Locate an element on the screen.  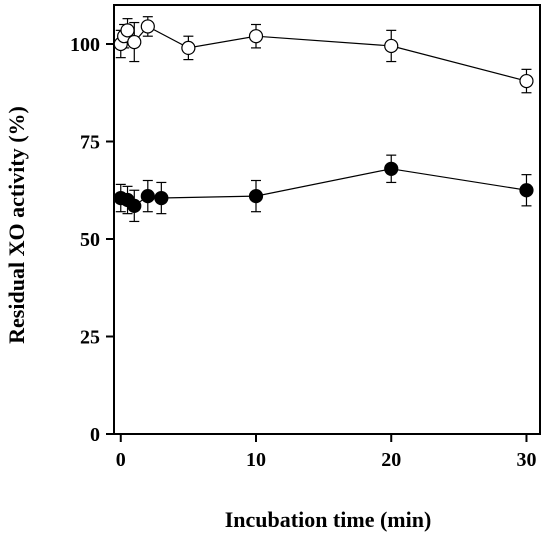
y-axis: 0 25 50 75 100 is located at coordinates (92, 240).